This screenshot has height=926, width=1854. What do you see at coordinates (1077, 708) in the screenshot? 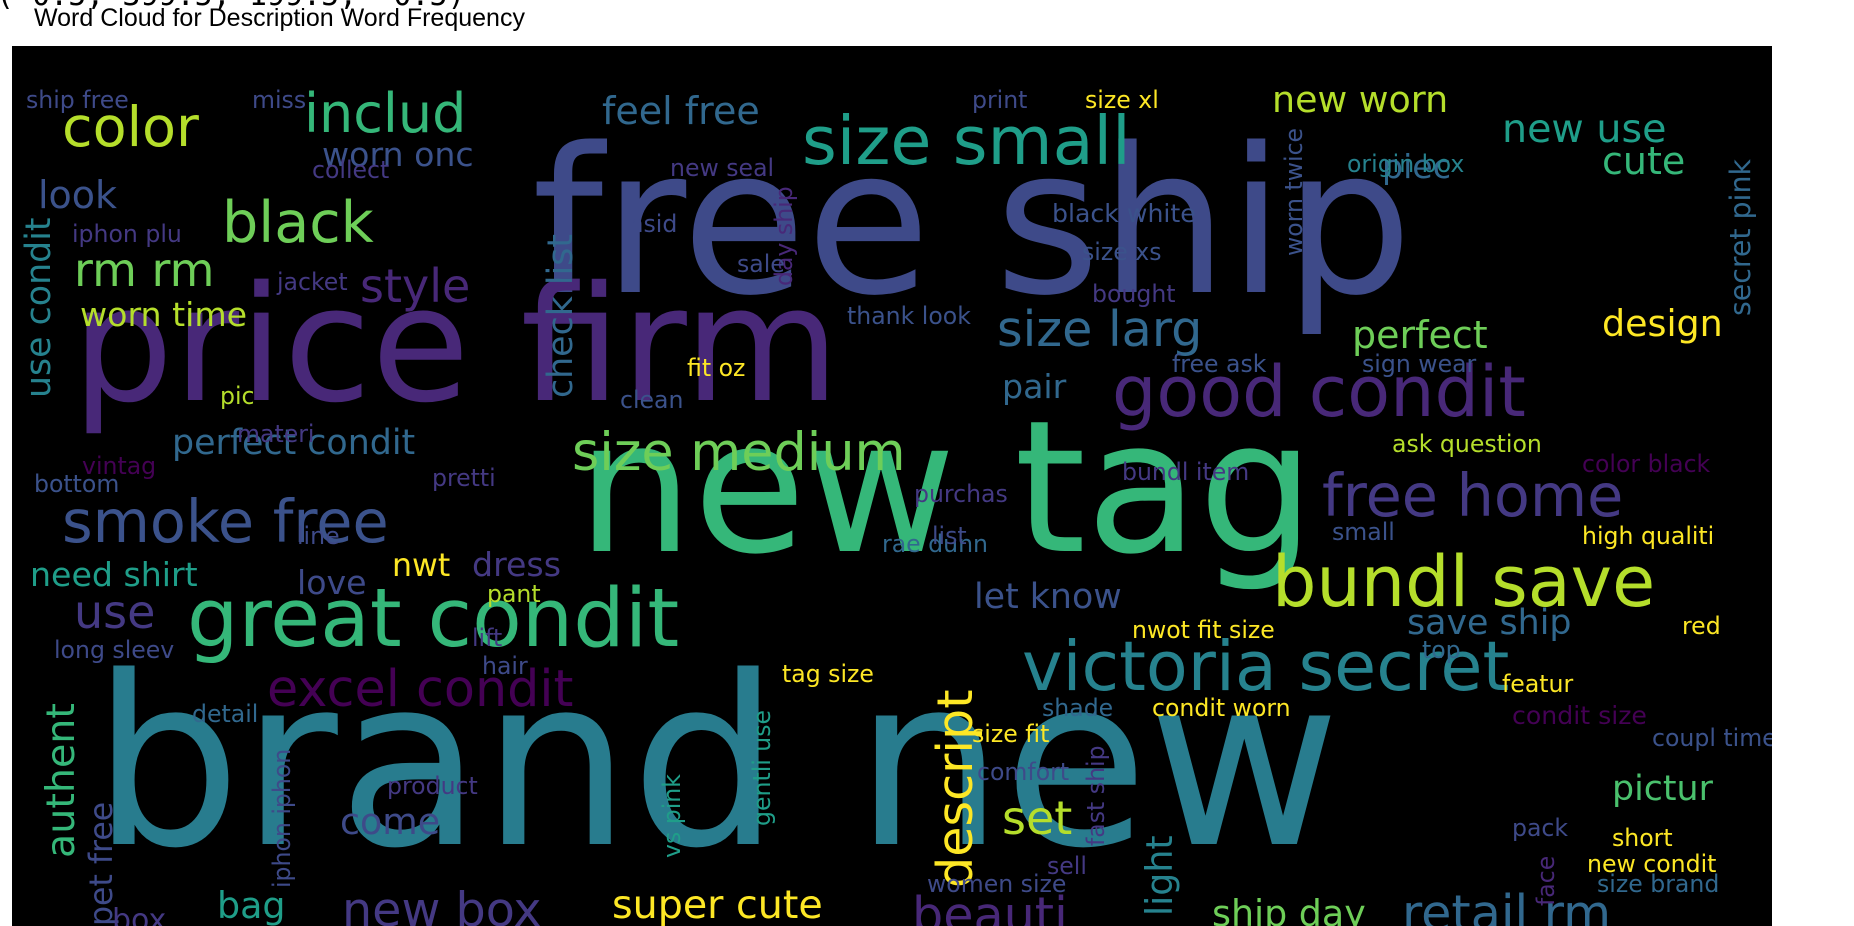
I see `word-shade: shade` at bounding box center [1077, 708].